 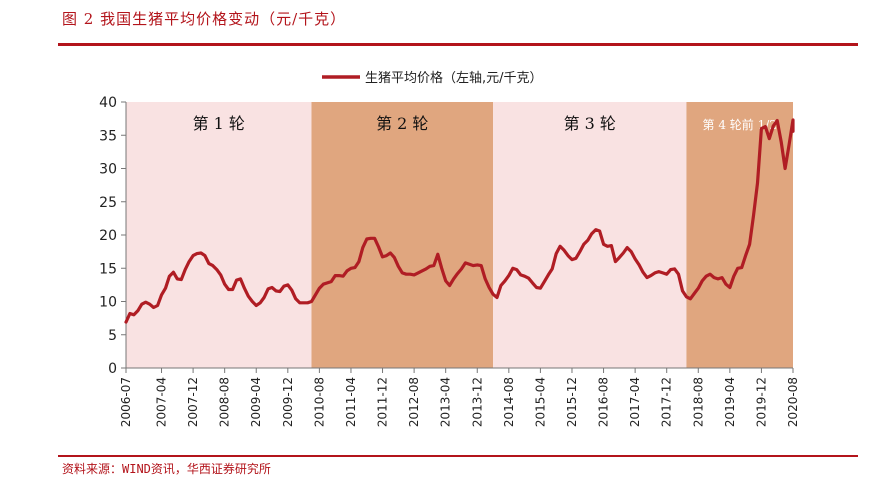 What do you see at coordinates (256, 402) in the screenshot?
I see `x-tick-label: 2009-04` at bounding box center [256, 402].